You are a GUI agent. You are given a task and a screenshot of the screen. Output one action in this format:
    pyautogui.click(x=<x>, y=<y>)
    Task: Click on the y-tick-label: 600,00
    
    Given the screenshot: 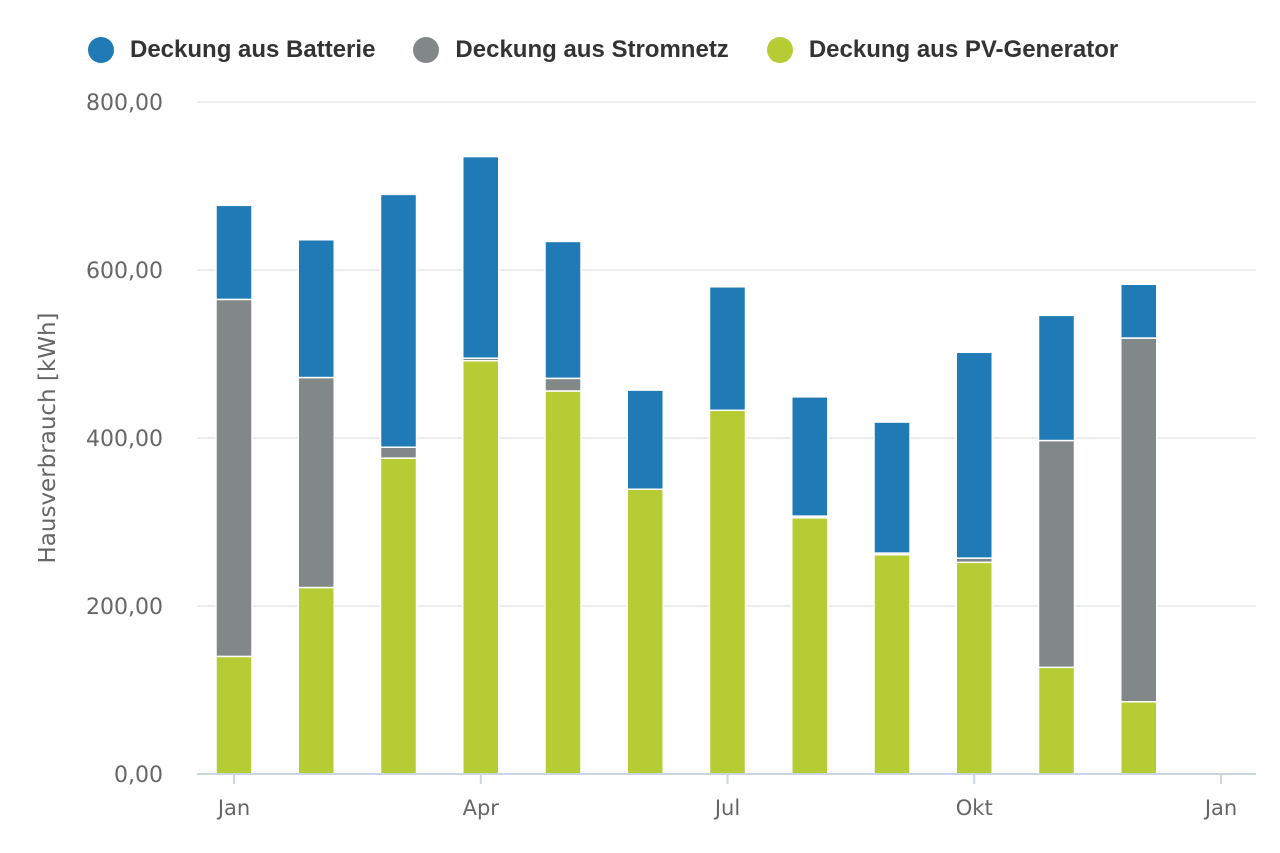 What is the action you would take?
    pyautogui.click(x=124, y=271)
    